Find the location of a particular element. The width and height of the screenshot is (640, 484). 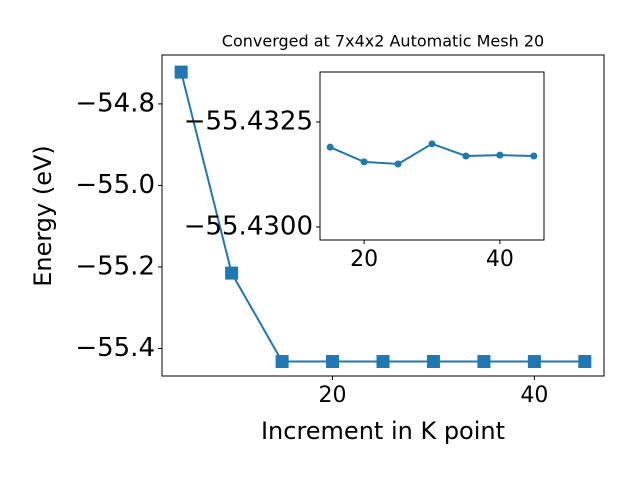

chart-title: Converged at 7x4x2 Automatic Mesh 20 is located at coordinates (383, 41).